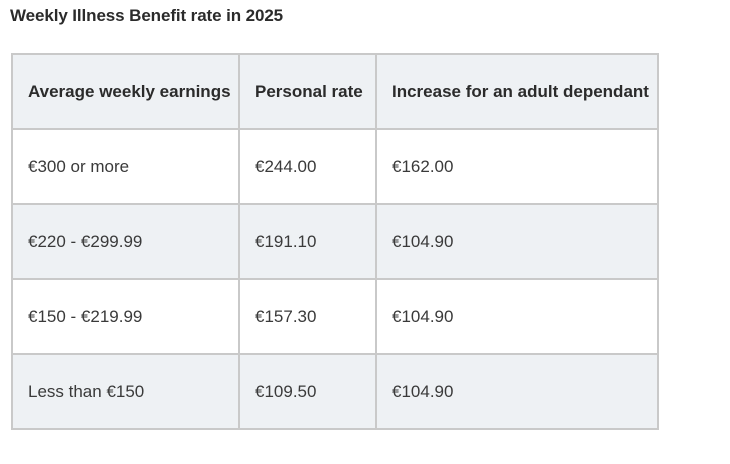 The image size is (730, 464). I want to click on earnings-cell: €220 - €299.99, so click(125, 241).